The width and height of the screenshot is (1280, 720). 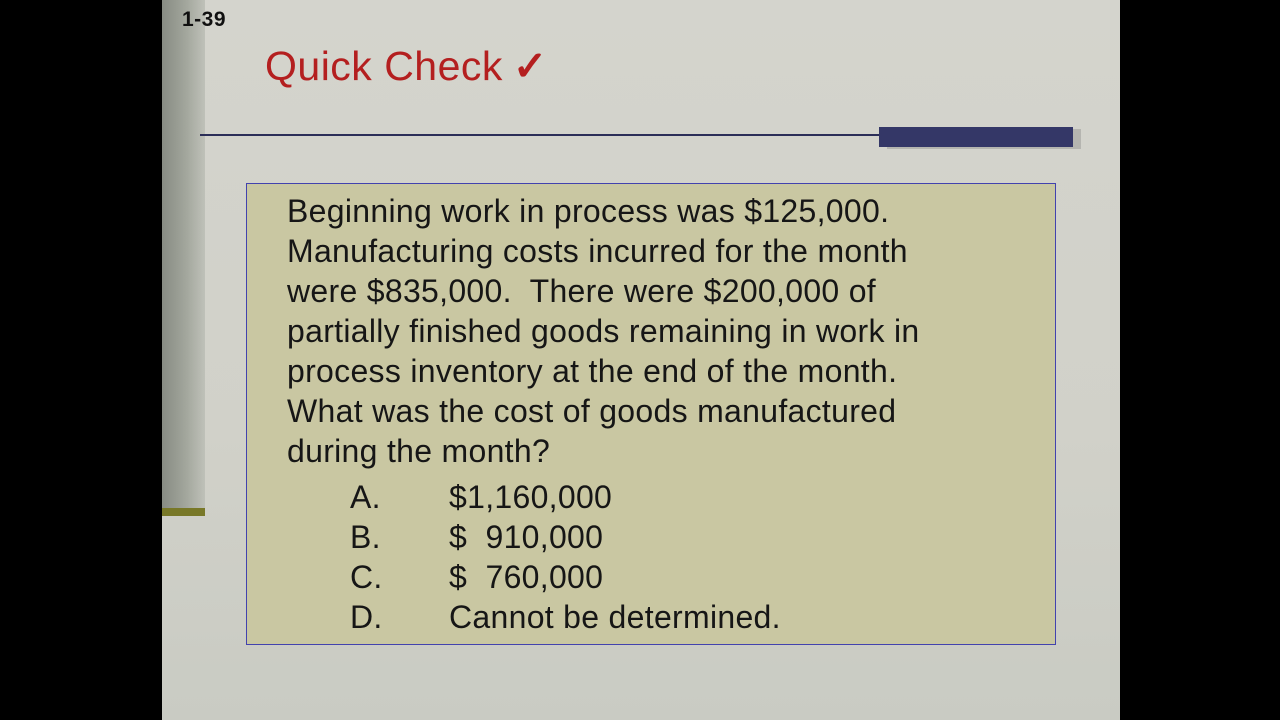 I want to click on question-line: Beginning work in process was $125,000., so click(x=588, y=211).